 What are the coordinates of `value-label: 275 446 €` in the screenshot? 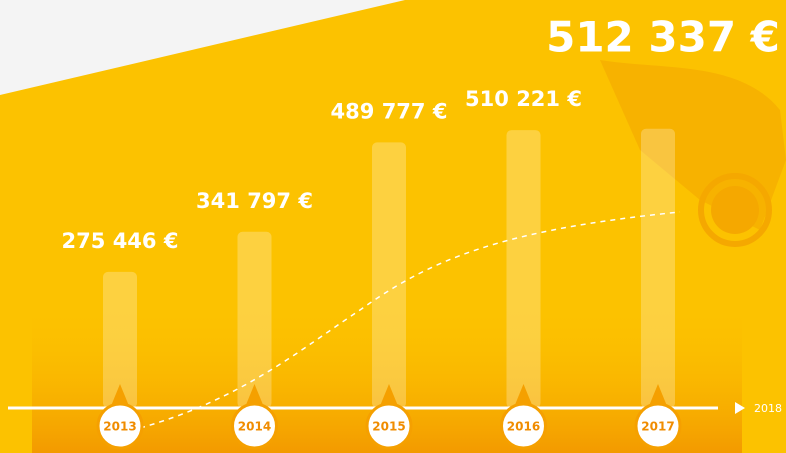 It's located at (120, 241).